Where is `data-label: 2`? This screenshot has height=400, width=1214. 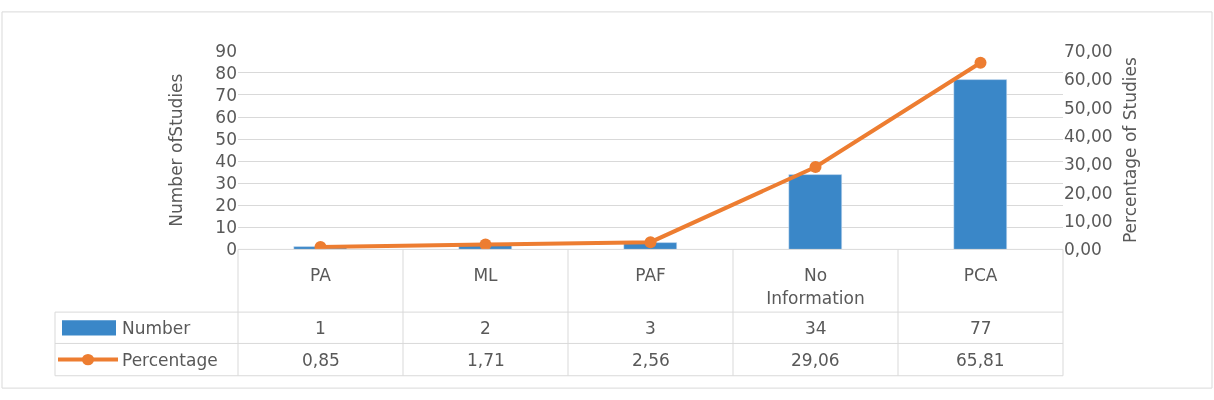
data-label: 2 is located at coordinates (485, 328).